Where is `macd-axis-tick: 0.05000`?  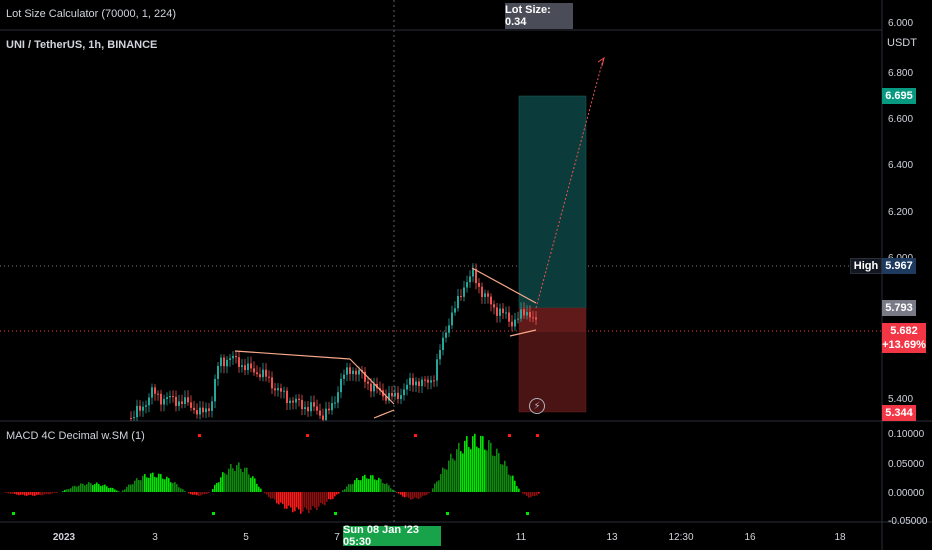
macd-axis-tick: 0.05000 is located at coordinates (906, 464).